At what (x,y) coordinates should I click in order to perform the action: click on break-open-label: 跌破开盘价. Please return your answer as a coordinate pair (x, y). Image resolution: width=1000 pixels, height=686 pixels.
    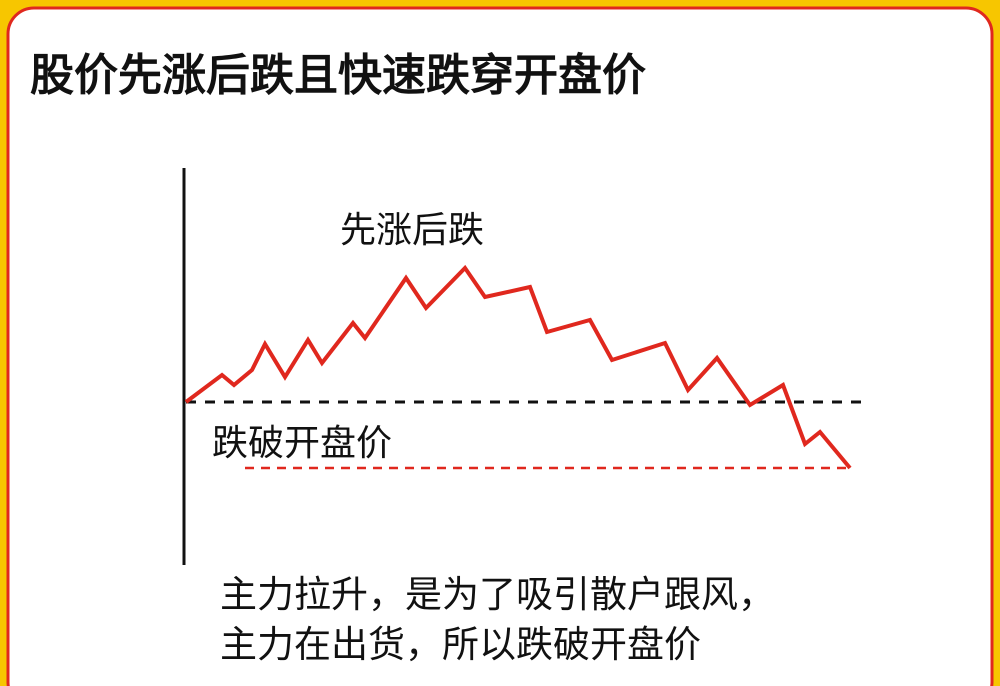
    Looking at the image, I should click on (302, 443).